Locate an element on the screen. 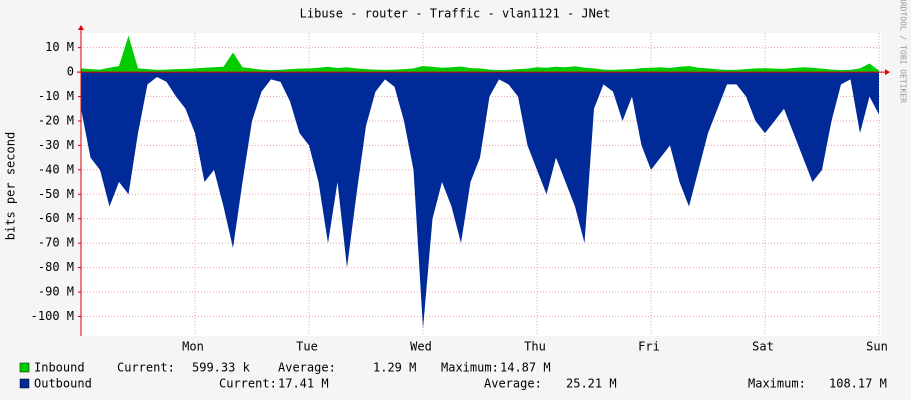 The width and height of the screenshot is (911, 400). x-tick-label: Sun is located at coordinates (877, 347).